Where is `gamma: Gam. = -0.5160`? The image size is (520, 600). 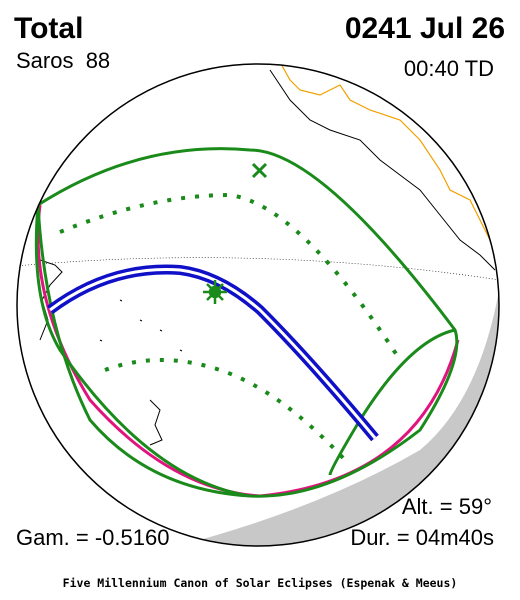
gamma: Gam. = -0.5160 is located at coordinates (92, 537).